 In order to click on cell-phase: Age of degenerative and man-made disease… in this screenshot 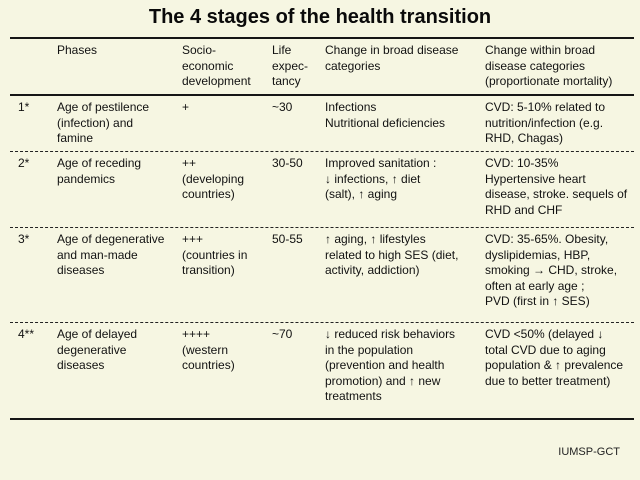, I will do `click(111, 255)`.